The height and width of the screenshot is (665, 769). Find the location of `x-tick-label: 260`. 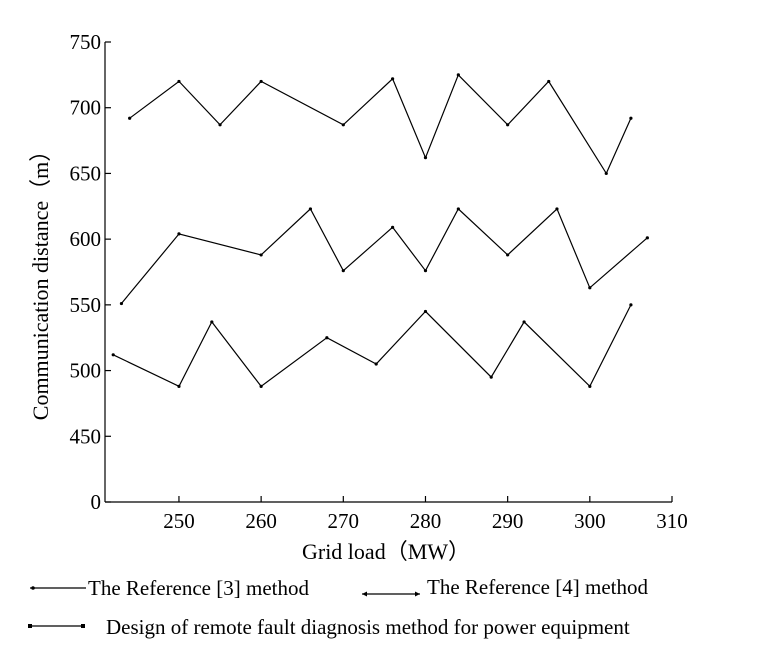

x-tick-label: 260 is located at coordinates (261, 521).